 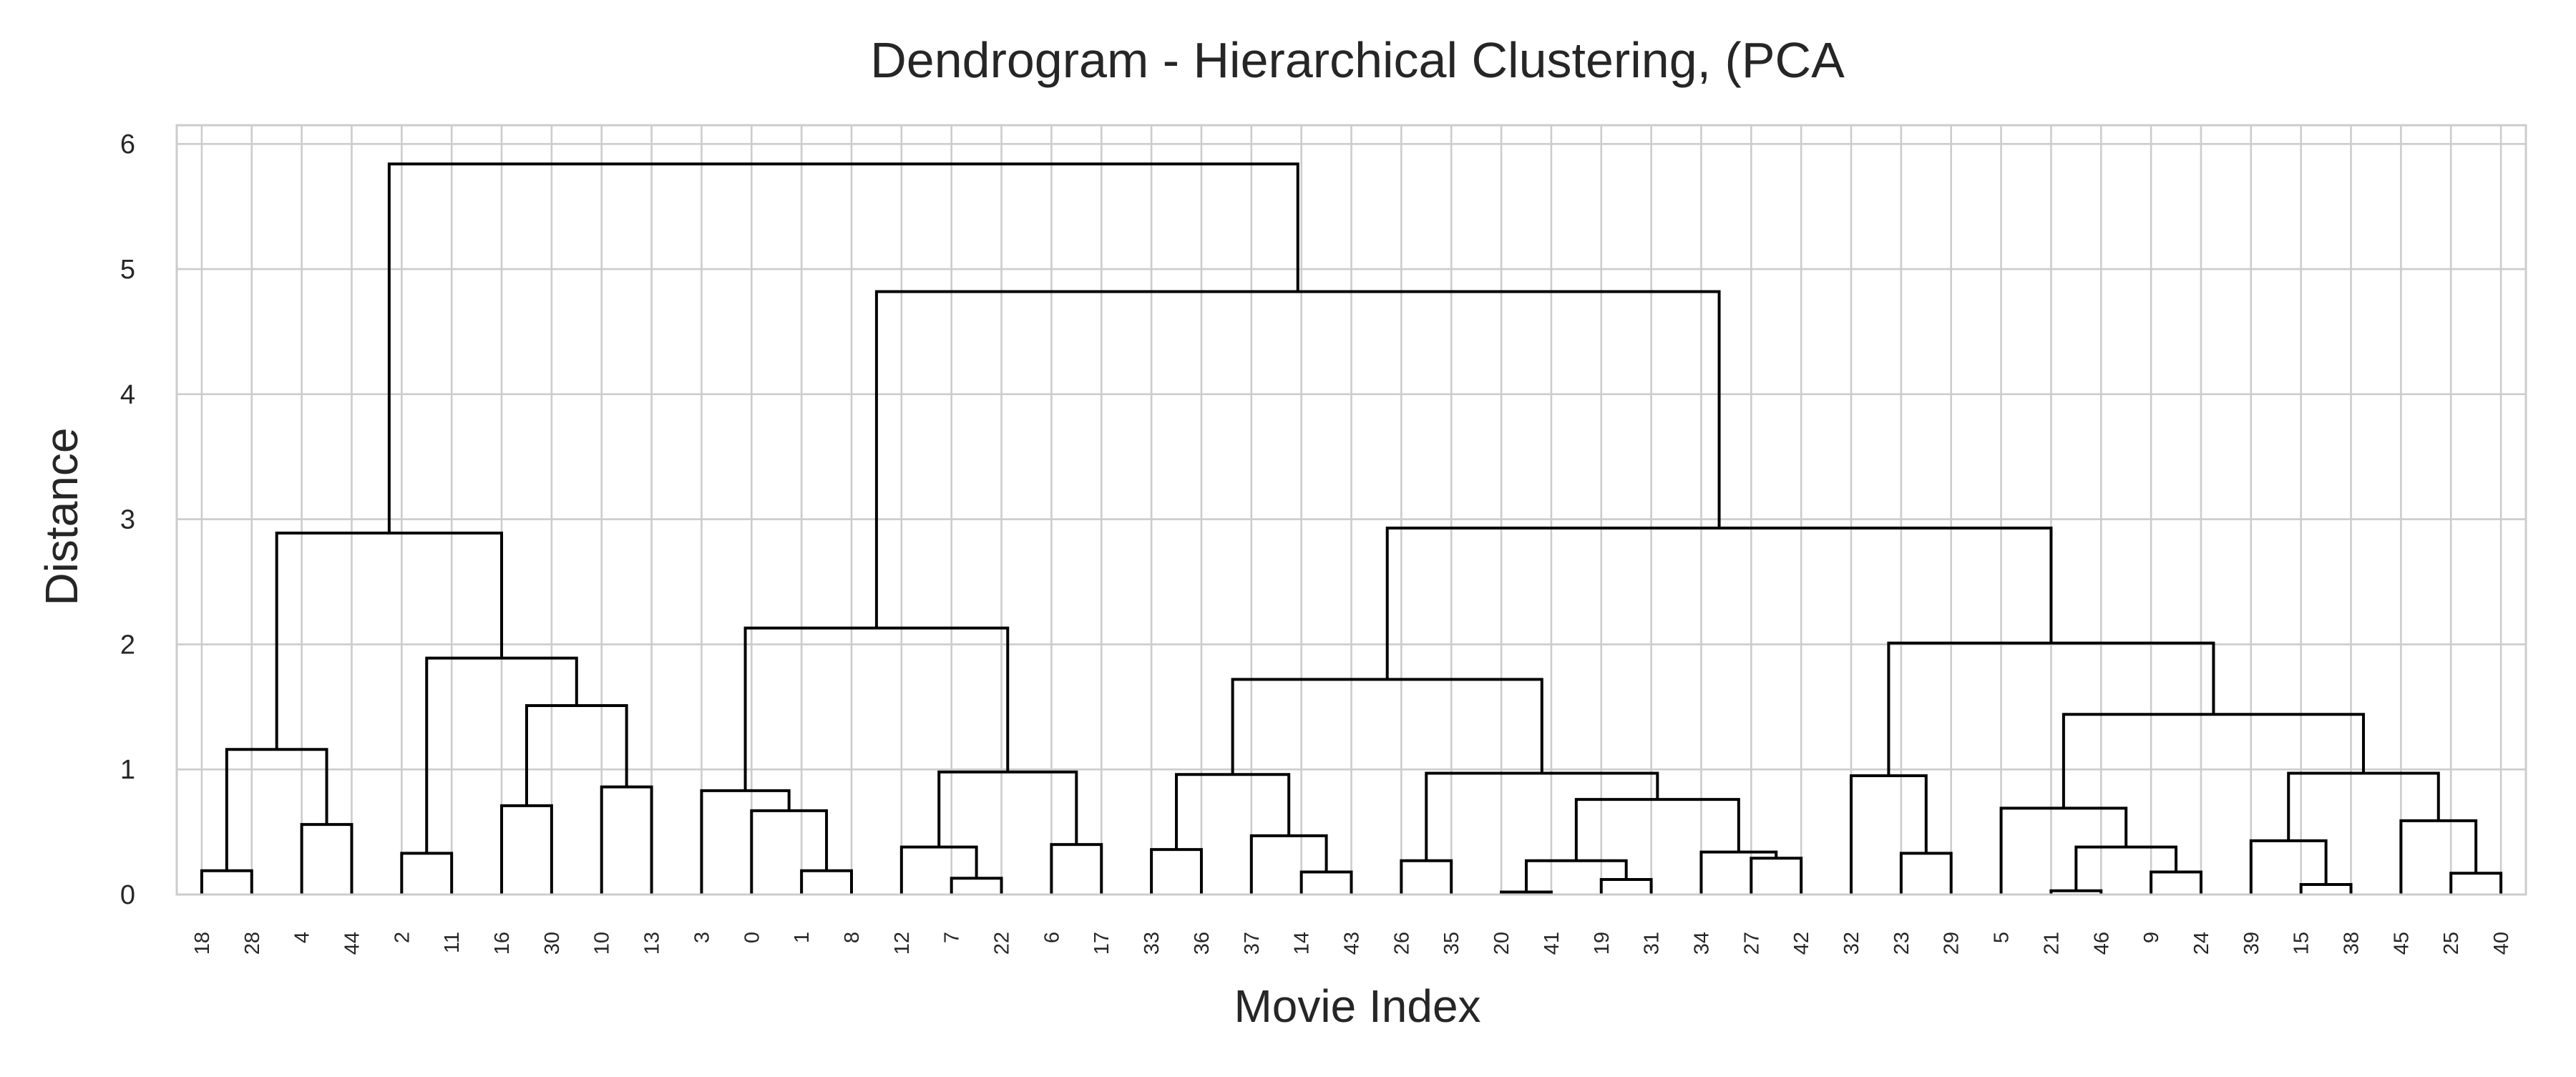 I want to click on leaf-label: 41, so click(x=1552, y=943).